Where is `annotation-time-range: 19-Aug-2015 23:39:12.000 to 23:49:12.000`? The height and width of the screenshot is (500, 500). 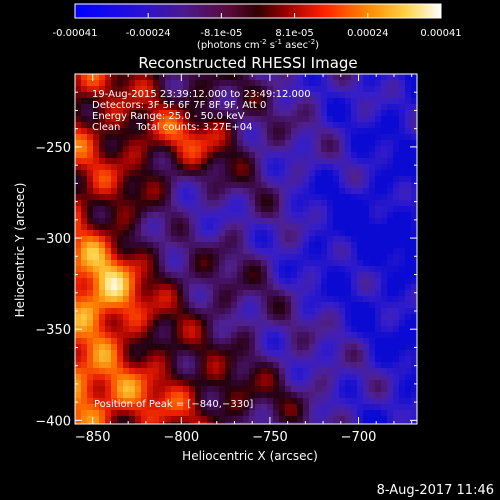
annotation-time-range: 19-Aug-2015 23:39:12.000 to 23:49:12.000 is located at coordinates (201, 94).